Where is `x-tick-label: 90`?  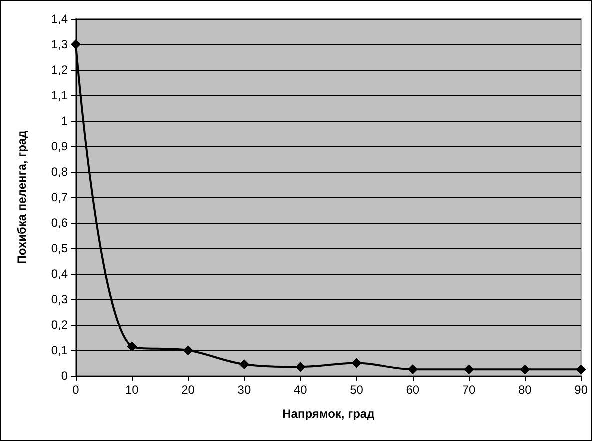
x-tick-label: 90 is located at coordinates (581, 390).